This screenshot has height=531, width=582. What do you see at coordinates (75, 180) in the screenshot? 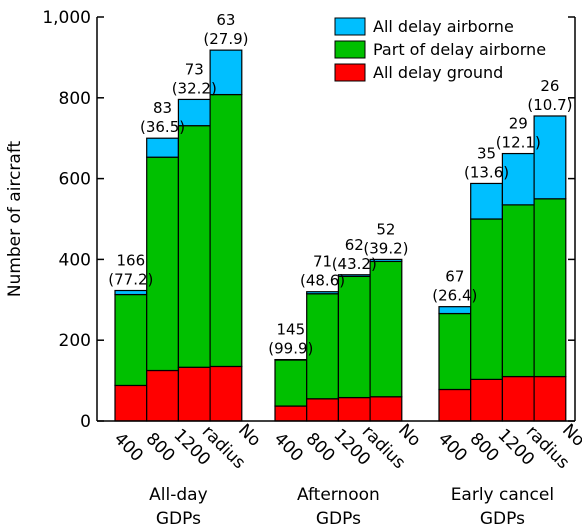
I see `y-tick-label: 600` at bounding box center [75, 180].